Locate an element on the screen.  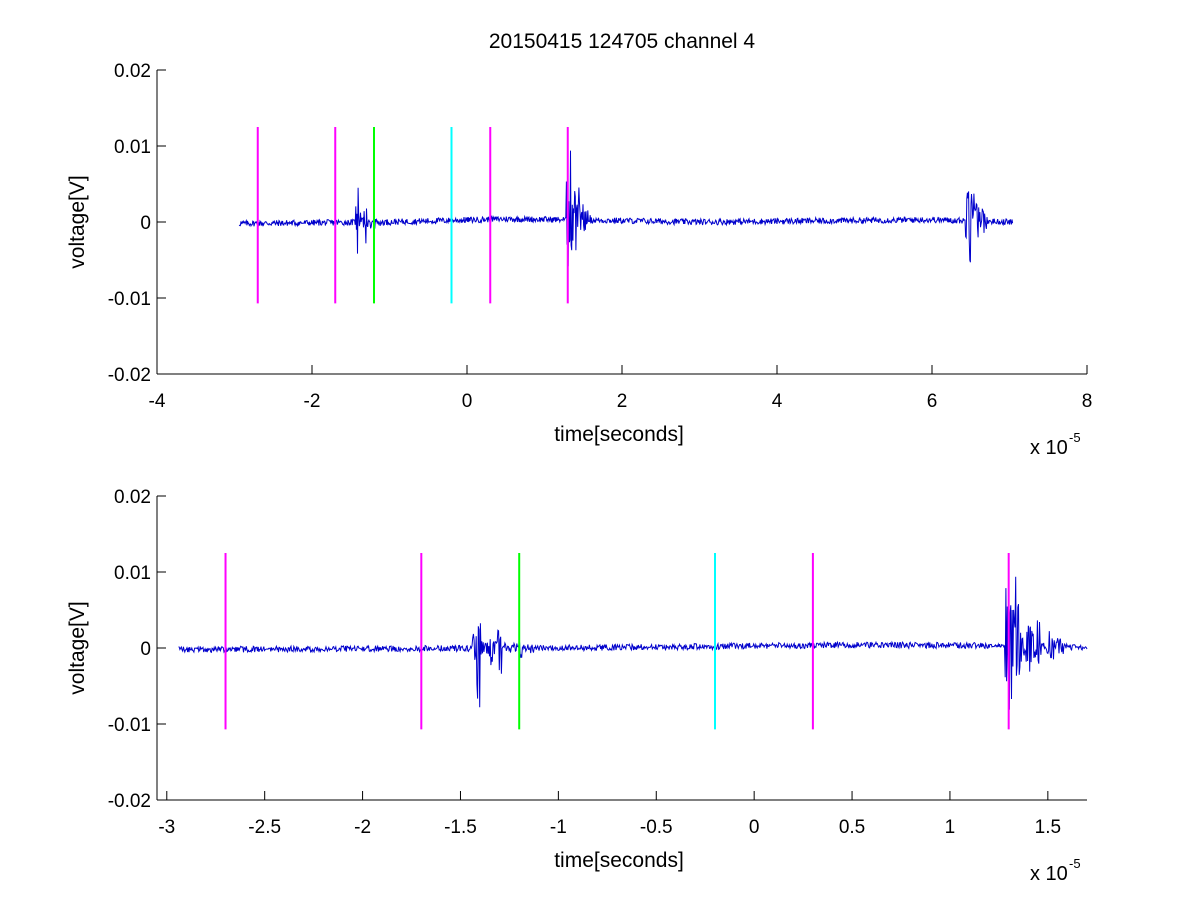
x-tick-label: 4 is located at coordinates (777, 401).